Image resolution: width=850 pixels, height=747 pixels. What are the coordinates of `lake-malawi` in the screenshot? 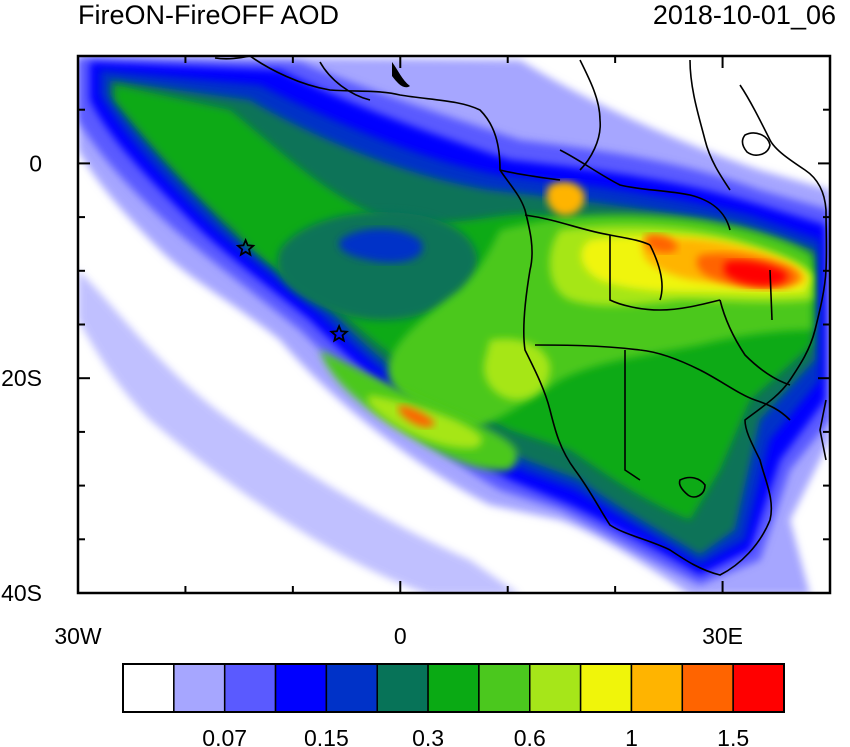 It's located at (771, 295).